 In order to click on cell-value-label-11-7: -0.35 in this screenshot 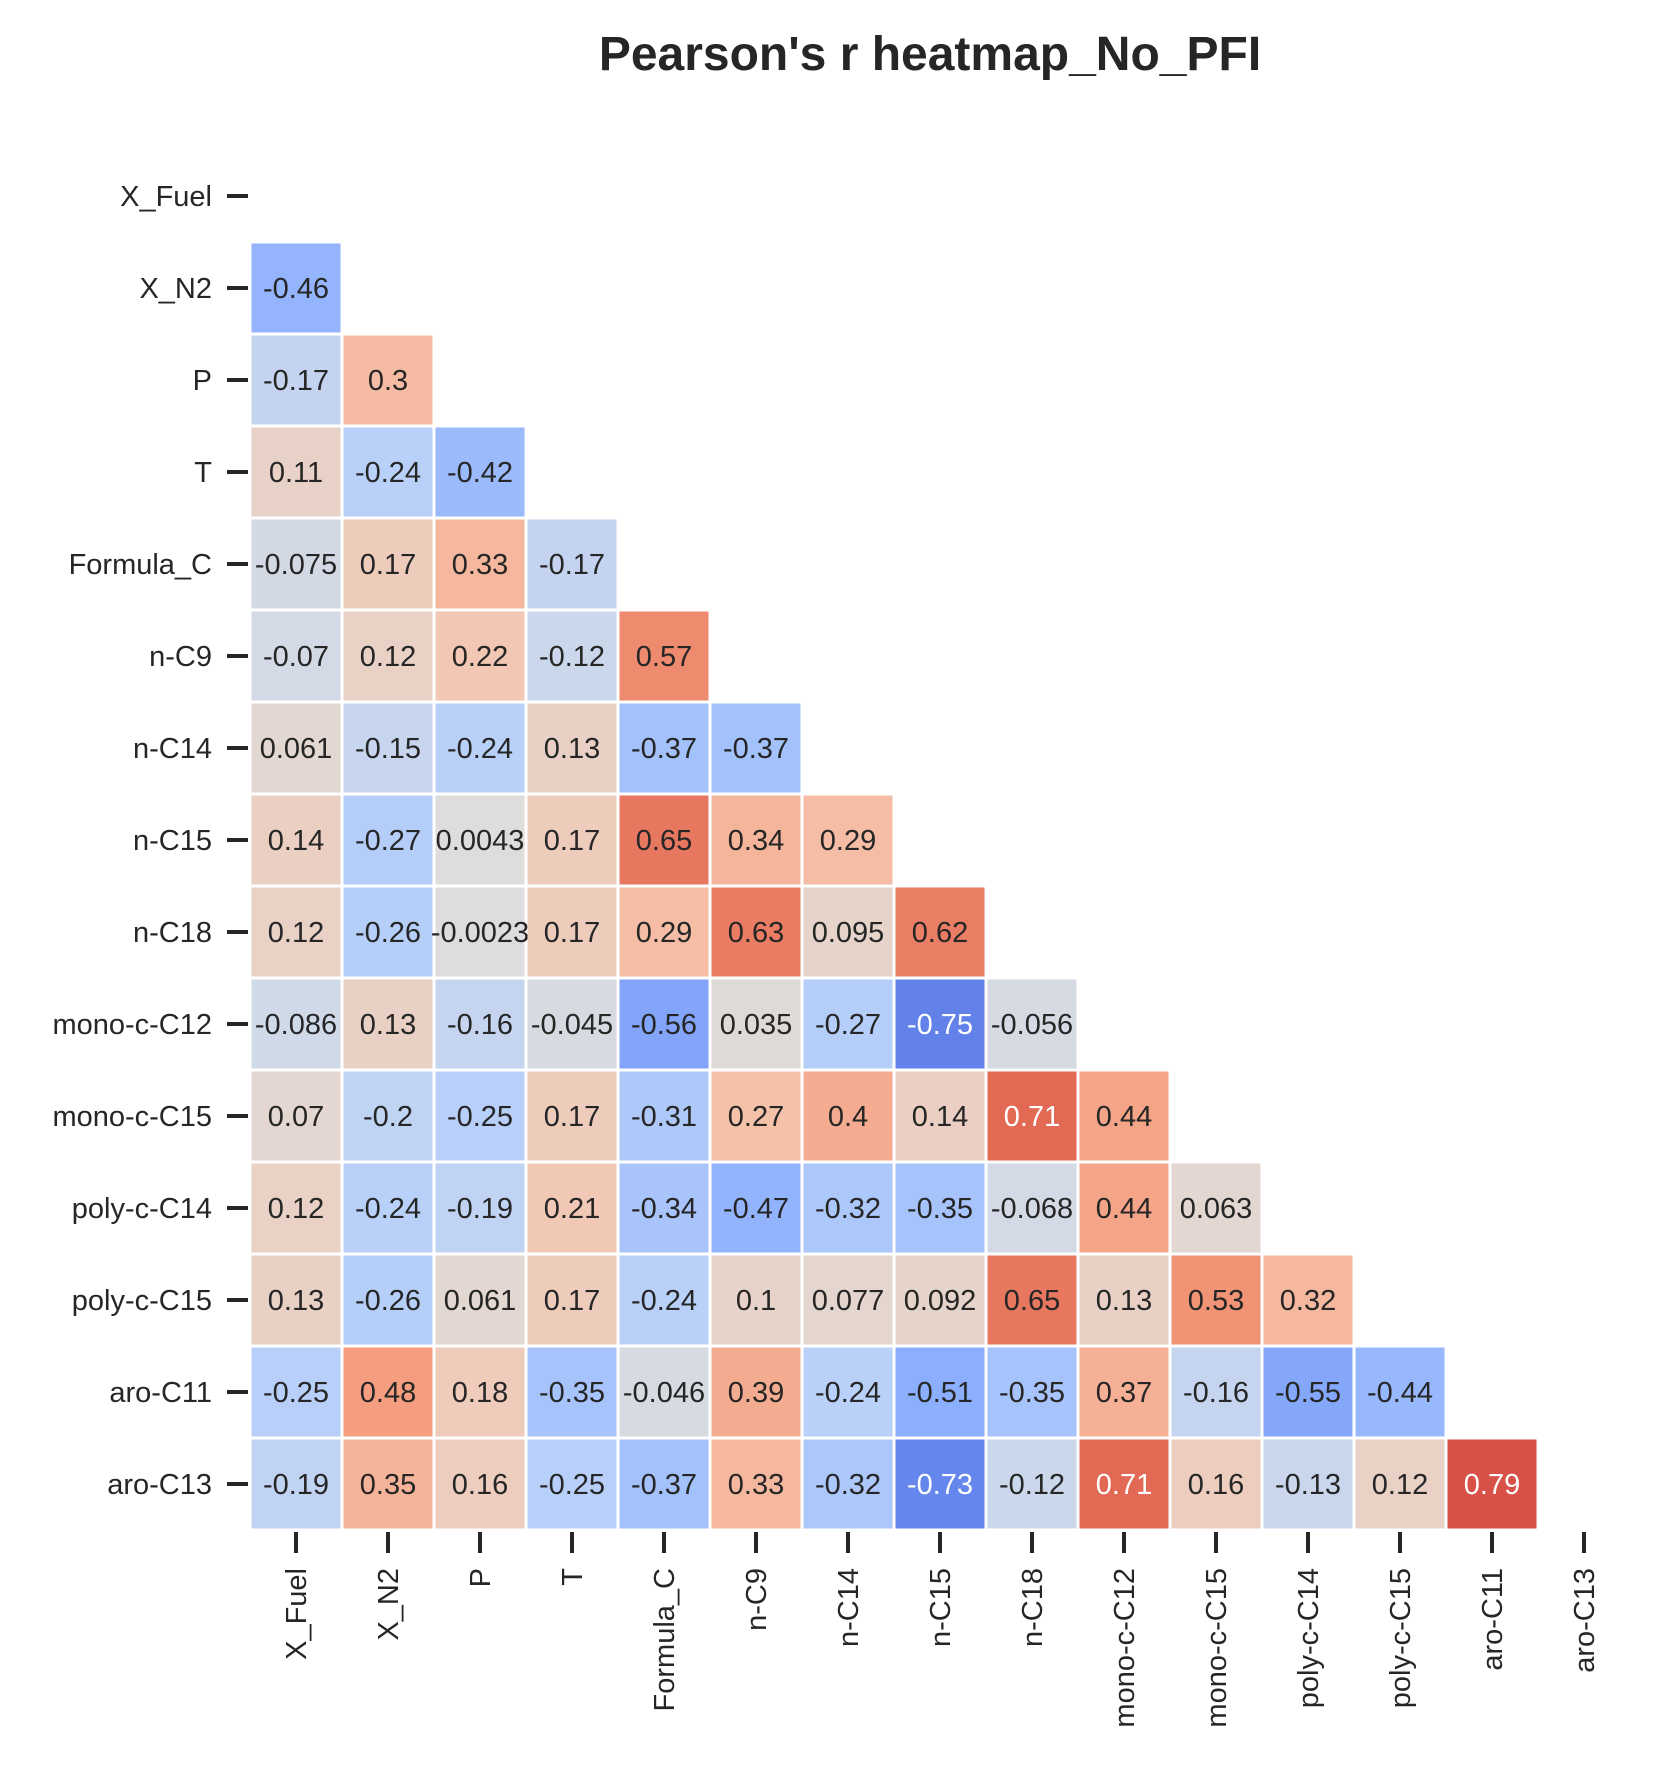, I will do `click(940, 1209)`.